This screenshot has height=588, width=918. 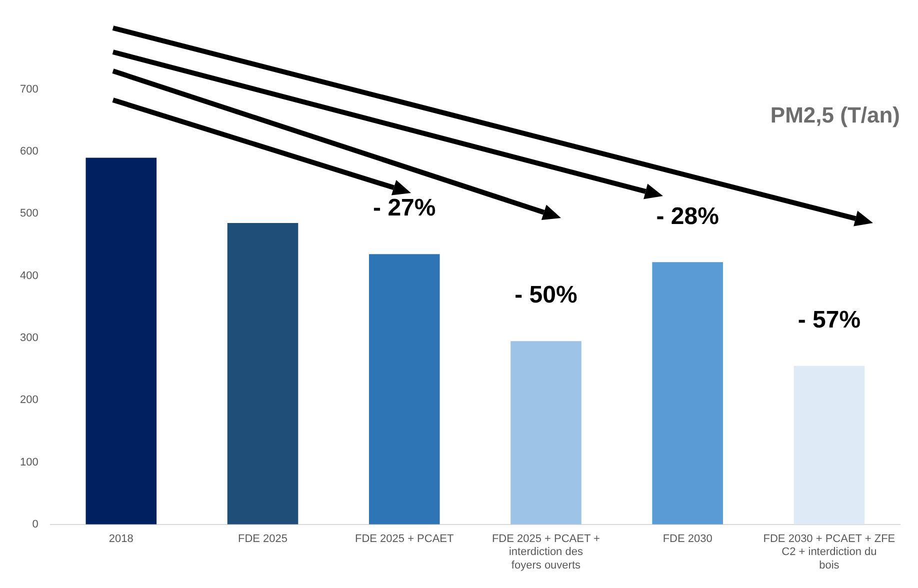 What do you see at coordinates (687, 539) in the screenshot?
I see `x-tick-label: FDE 2030` at bounding box center [687, 539].